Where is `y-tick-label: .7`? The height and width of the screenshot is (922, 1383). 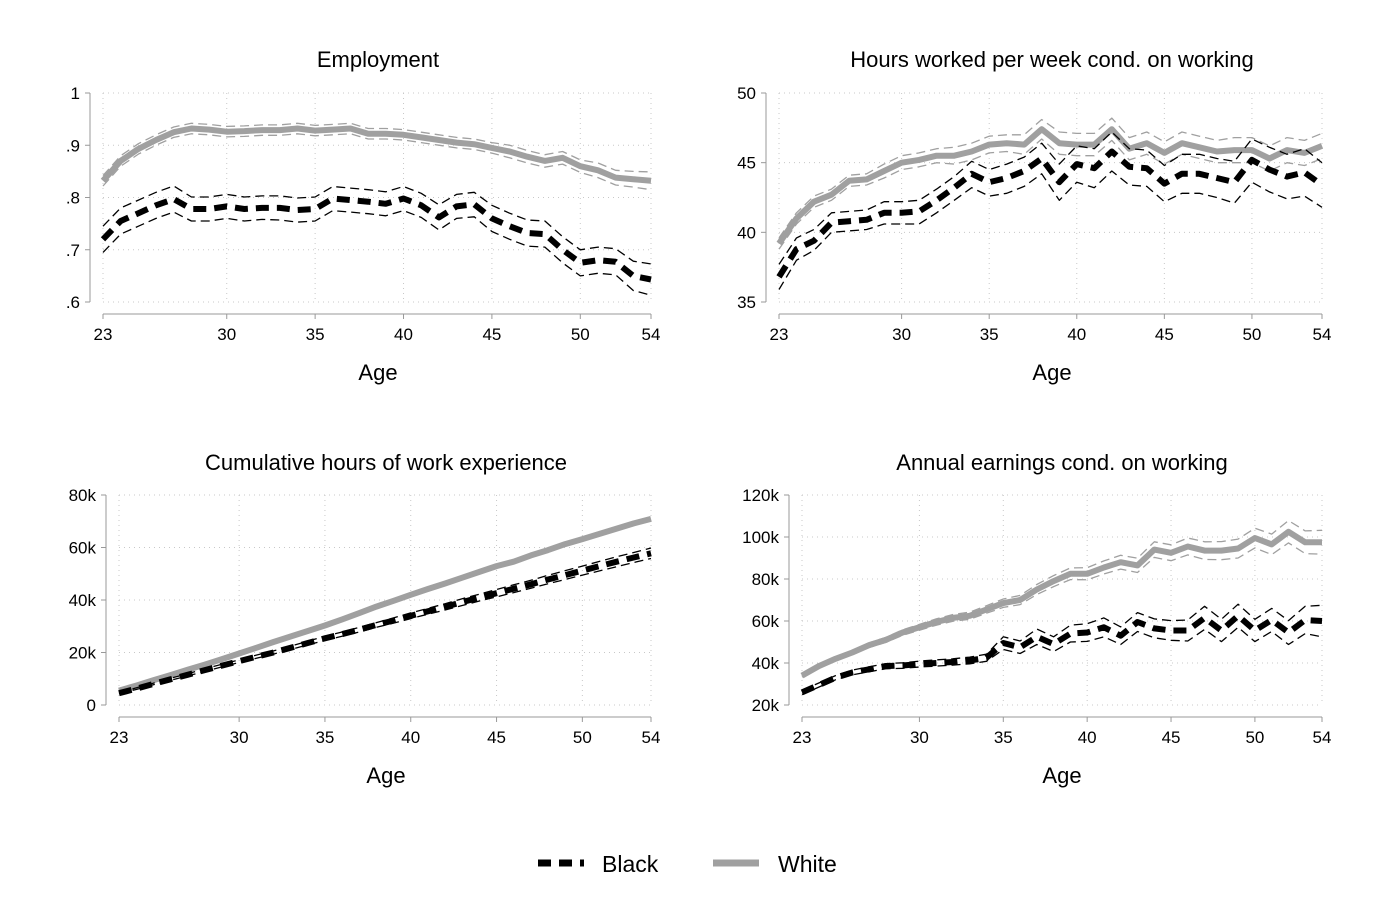 y-tick-label: .7 is located at coordinates (73, 250).